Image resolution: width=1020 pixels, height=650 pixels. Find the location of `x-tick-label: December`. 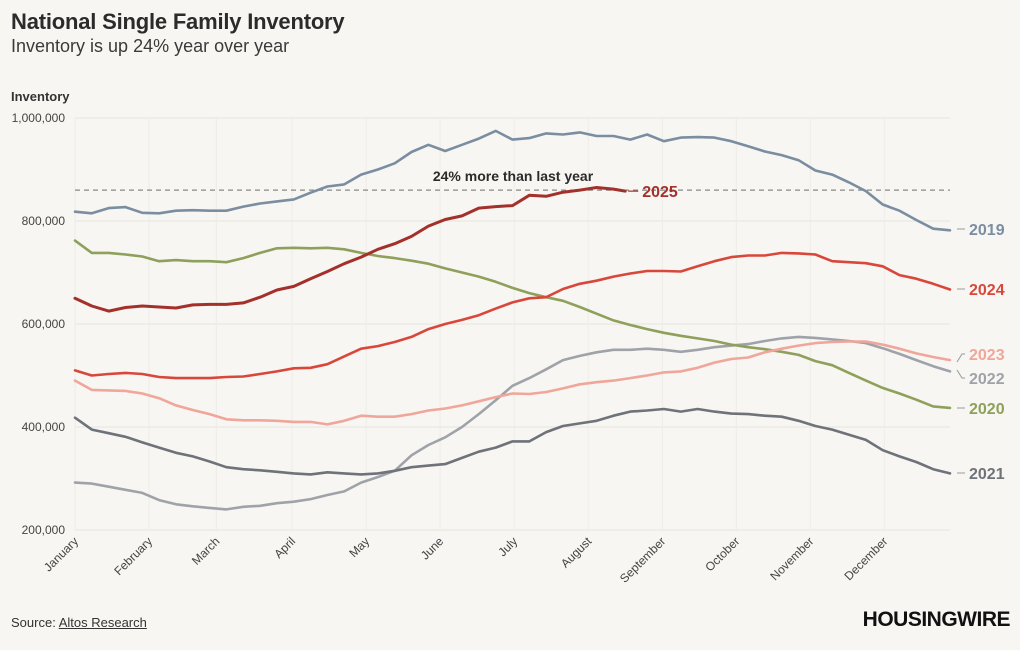

x-tick-label: December is located at coordinates (865, 558).